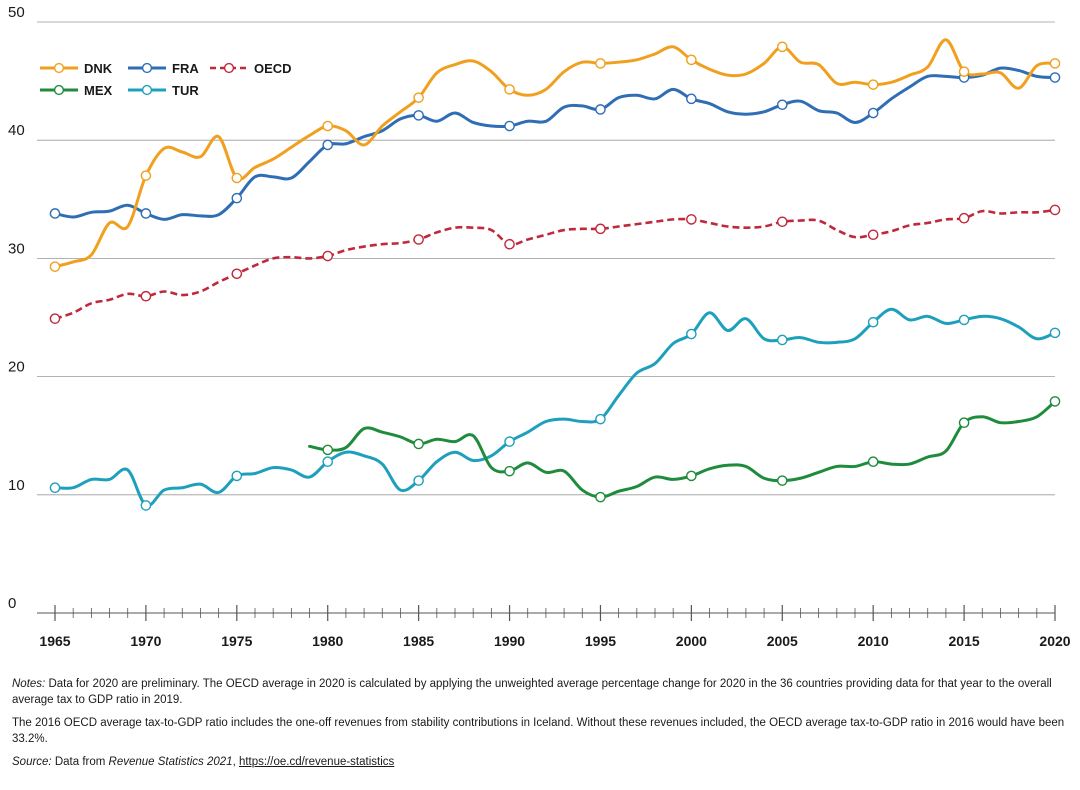 Image resolution: width=1080 pixels, height=790 pixels. What do you see at coordinates (418, 480) in the screenshot?
I see `data-point-tur-1985` at bounding box center [418, 480].